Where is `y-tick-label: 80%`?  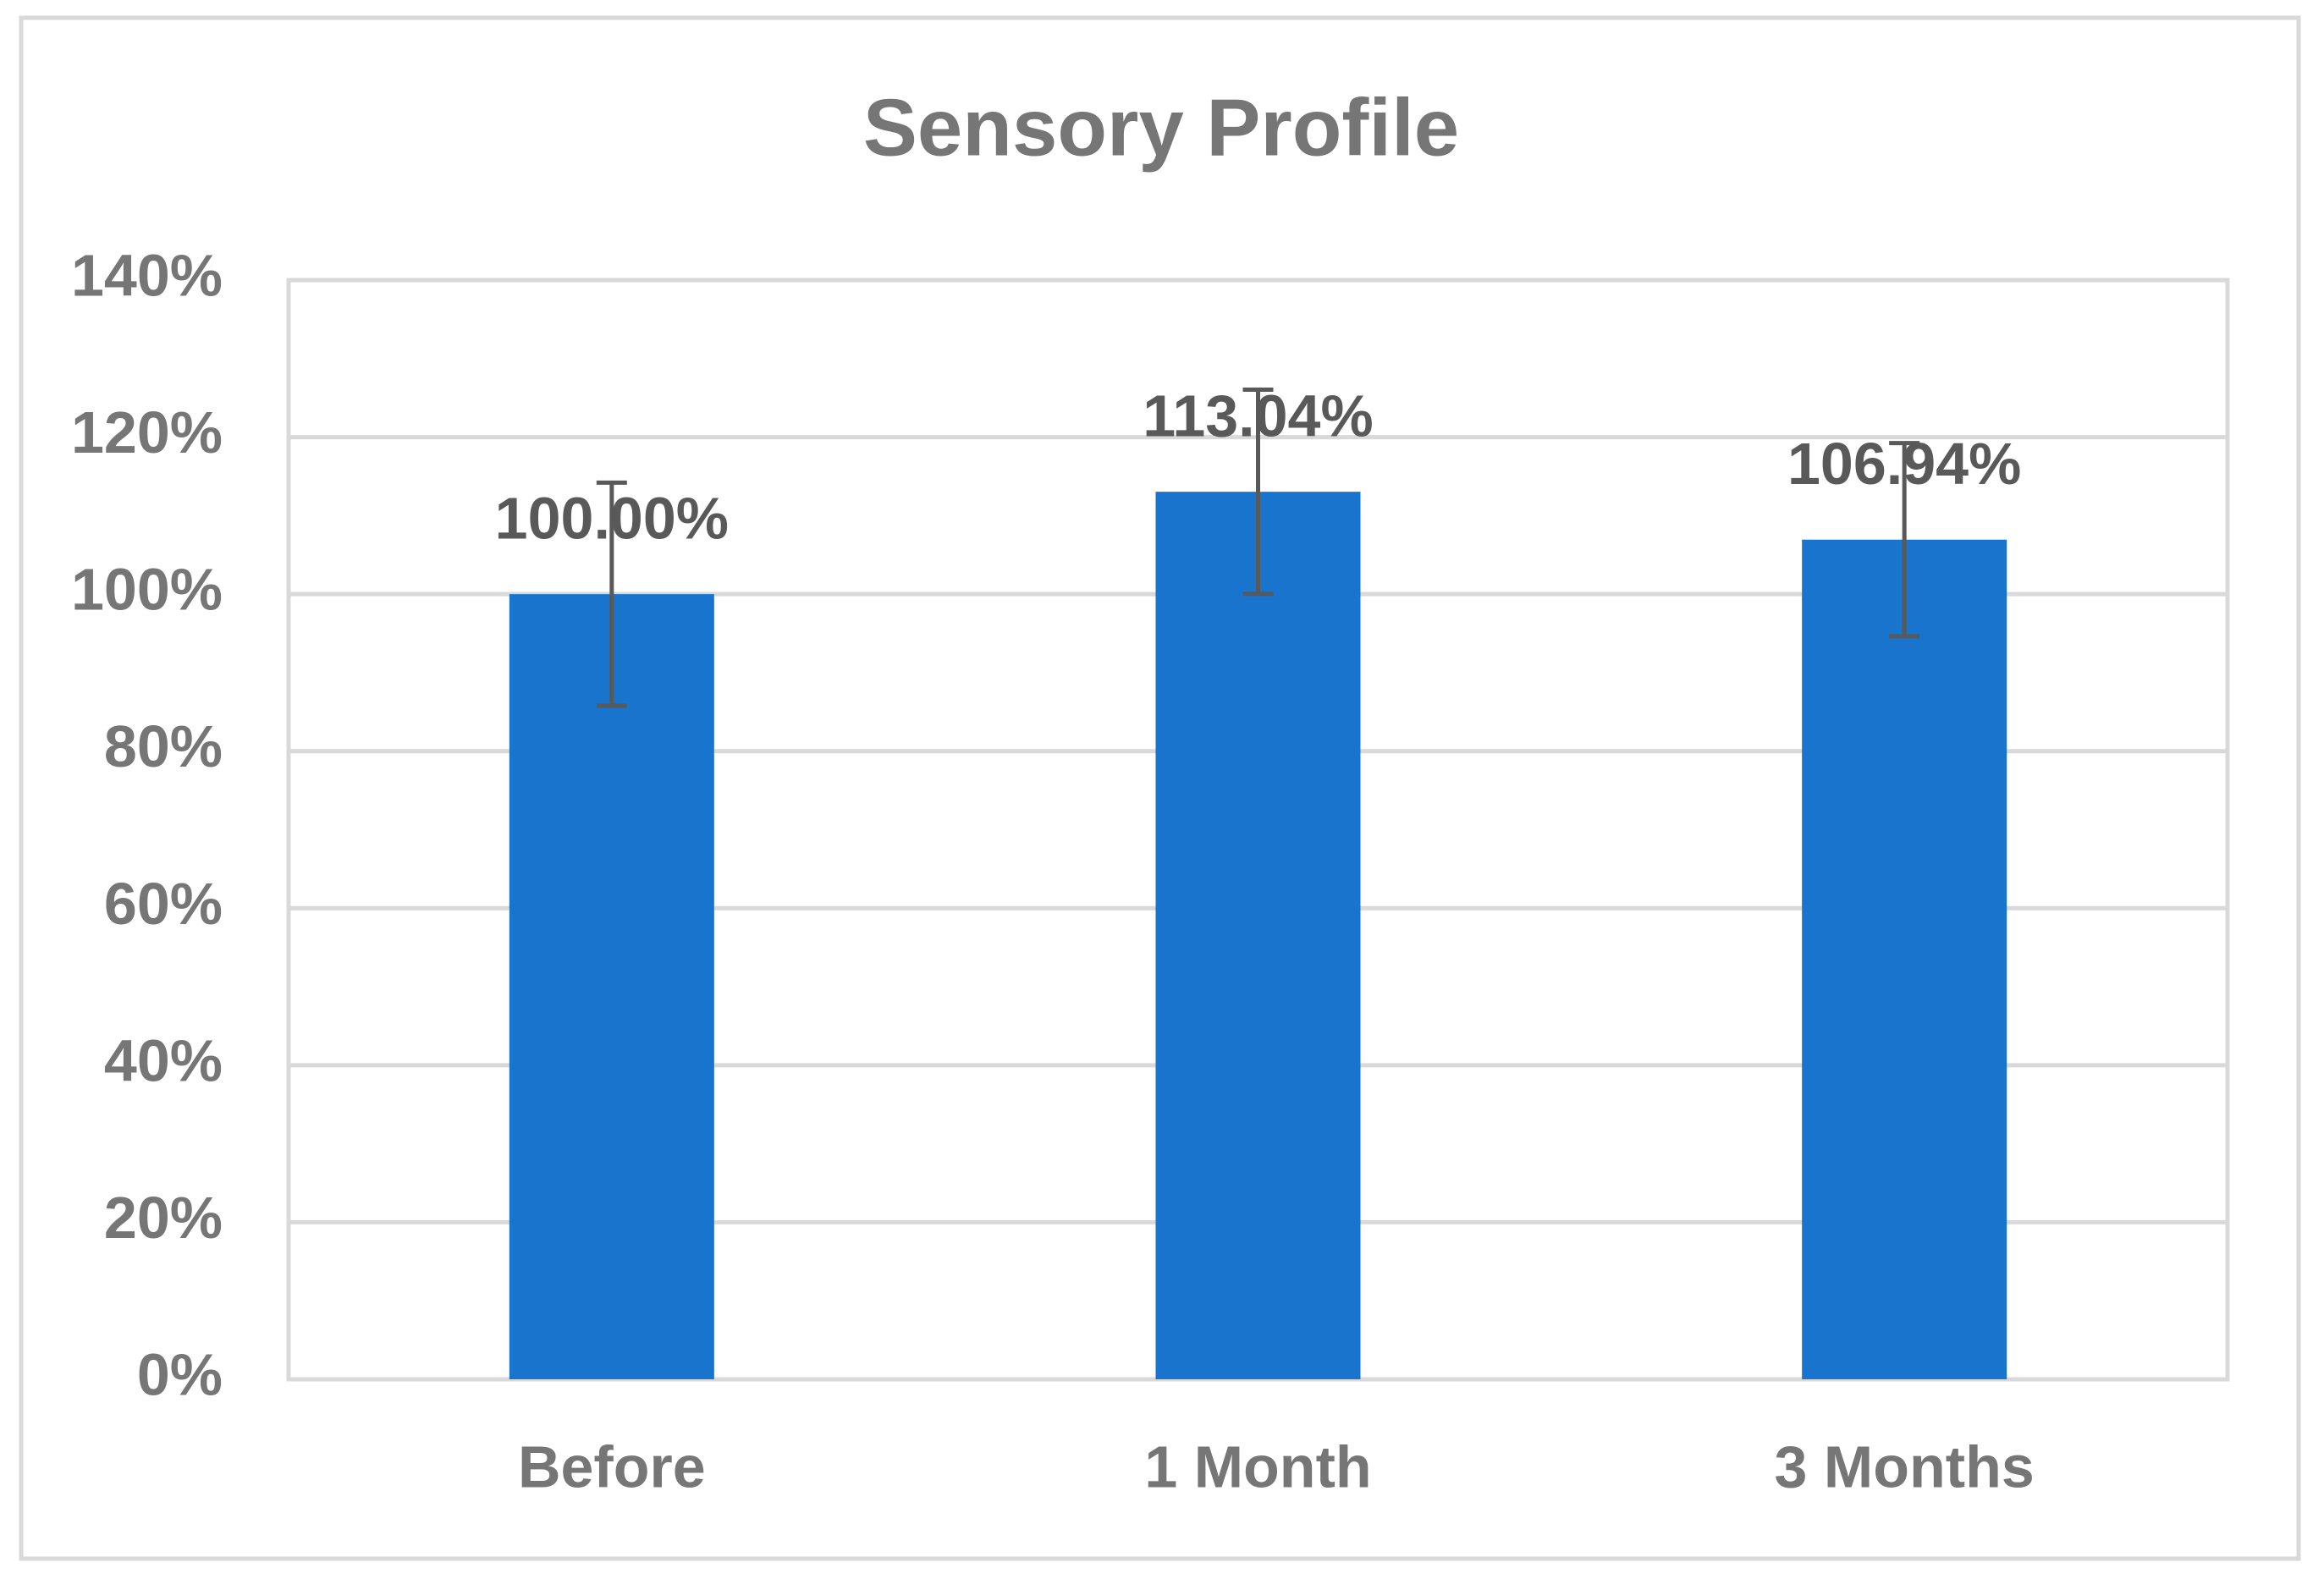
y-tick-label: 80% is located at coordinates (163, 746).